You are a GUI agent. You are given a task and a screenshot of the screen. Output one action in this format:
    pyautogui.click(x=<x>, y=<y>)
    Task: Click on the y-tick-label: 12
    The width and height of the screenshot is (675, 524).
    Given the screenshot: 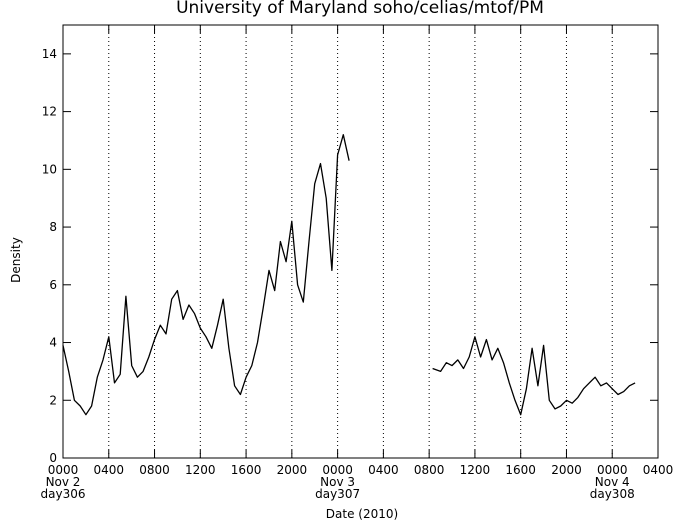 What is the action you would take?
    pyautogui.click(x=49, y=112)
    